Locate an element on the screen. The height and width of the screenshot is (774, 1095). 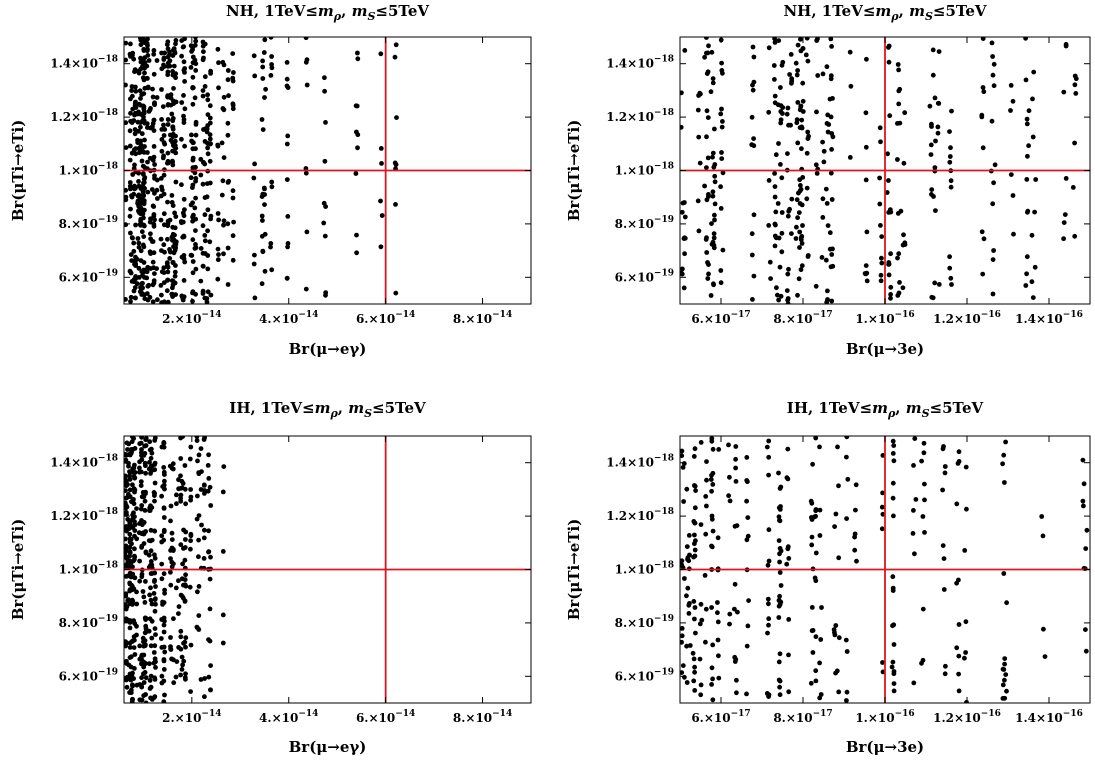
y-tick-label: 8.×10−19 is located at coordinates (644, 223).